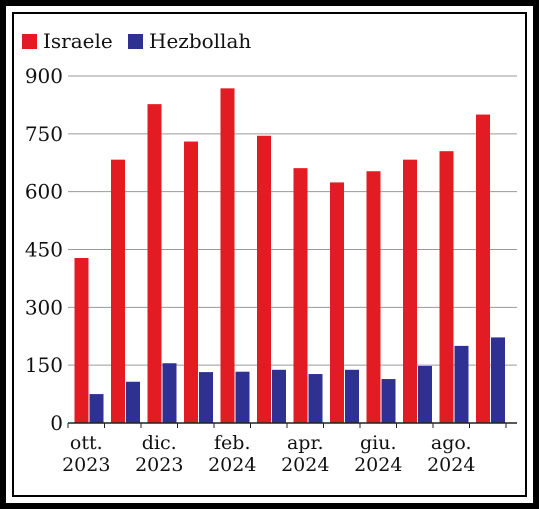 The height and width of the screenshot is (509, 539). I want to click on legend-swatch-hezbollah, so click(135, 41).